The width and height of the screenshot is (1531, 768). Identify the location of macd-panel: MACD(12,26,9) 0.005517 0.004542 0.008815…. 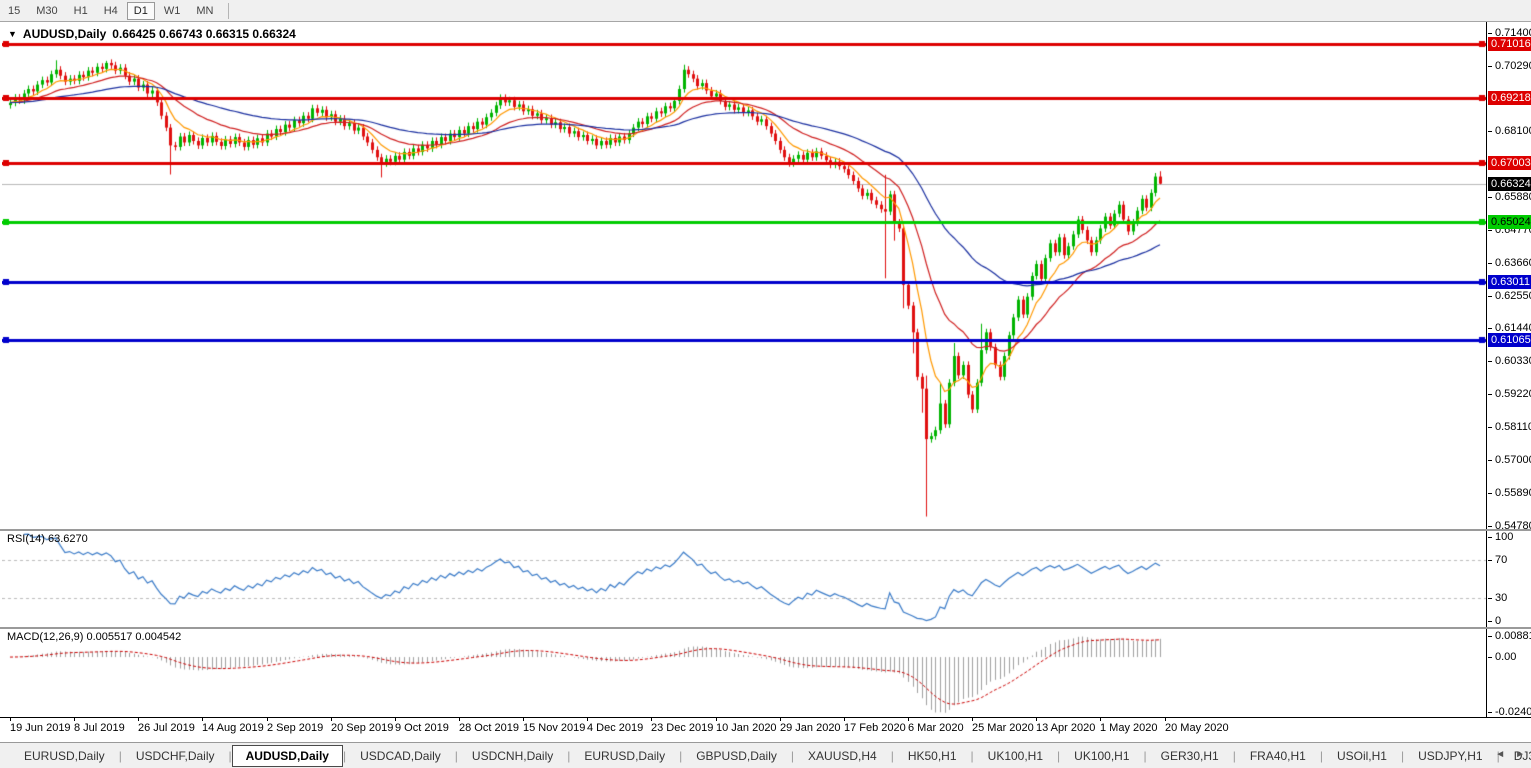
(765, 673).